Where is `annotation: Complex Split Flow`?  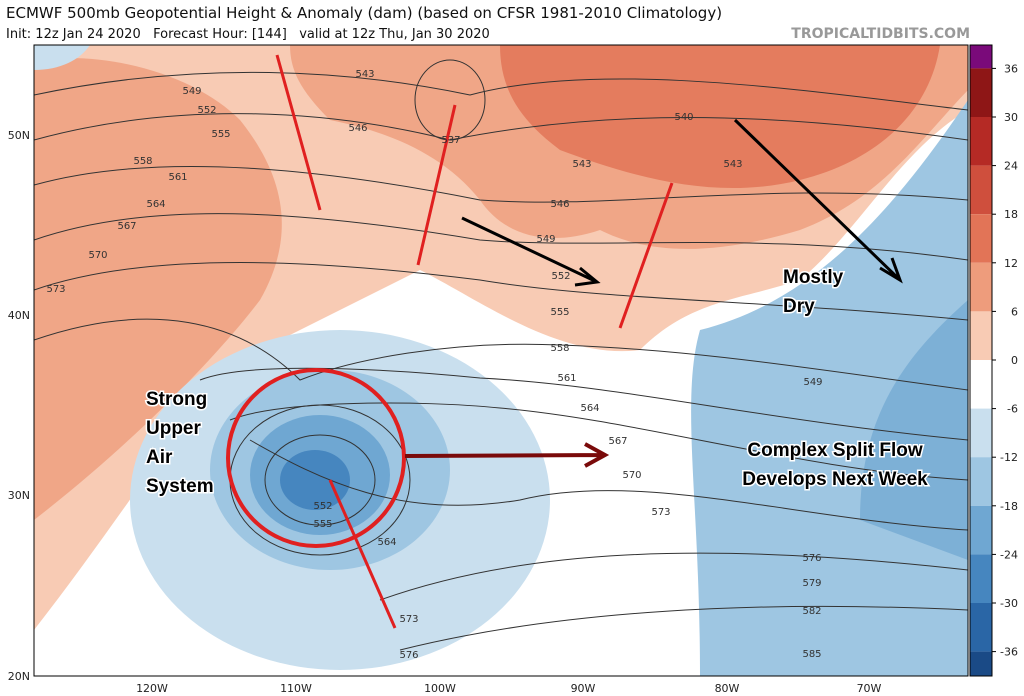 annotation: Complex Split Flow is located at coordinates (834, 450).